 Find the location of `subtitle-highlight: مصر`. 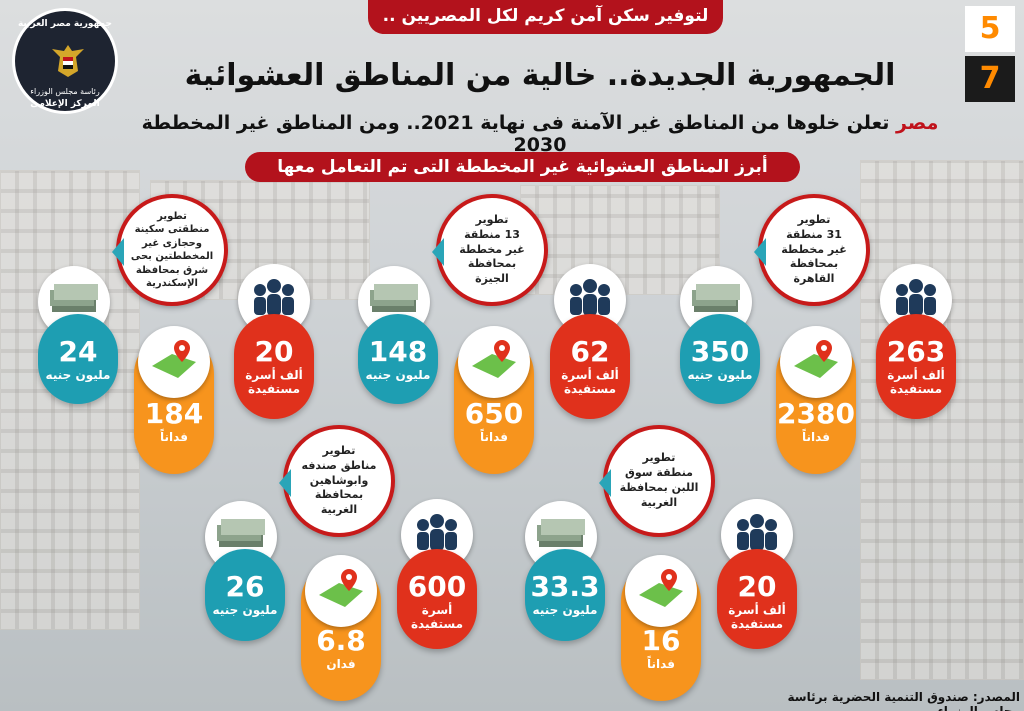

subtitle-highlight: مصر is located at coordinates (917, 123).